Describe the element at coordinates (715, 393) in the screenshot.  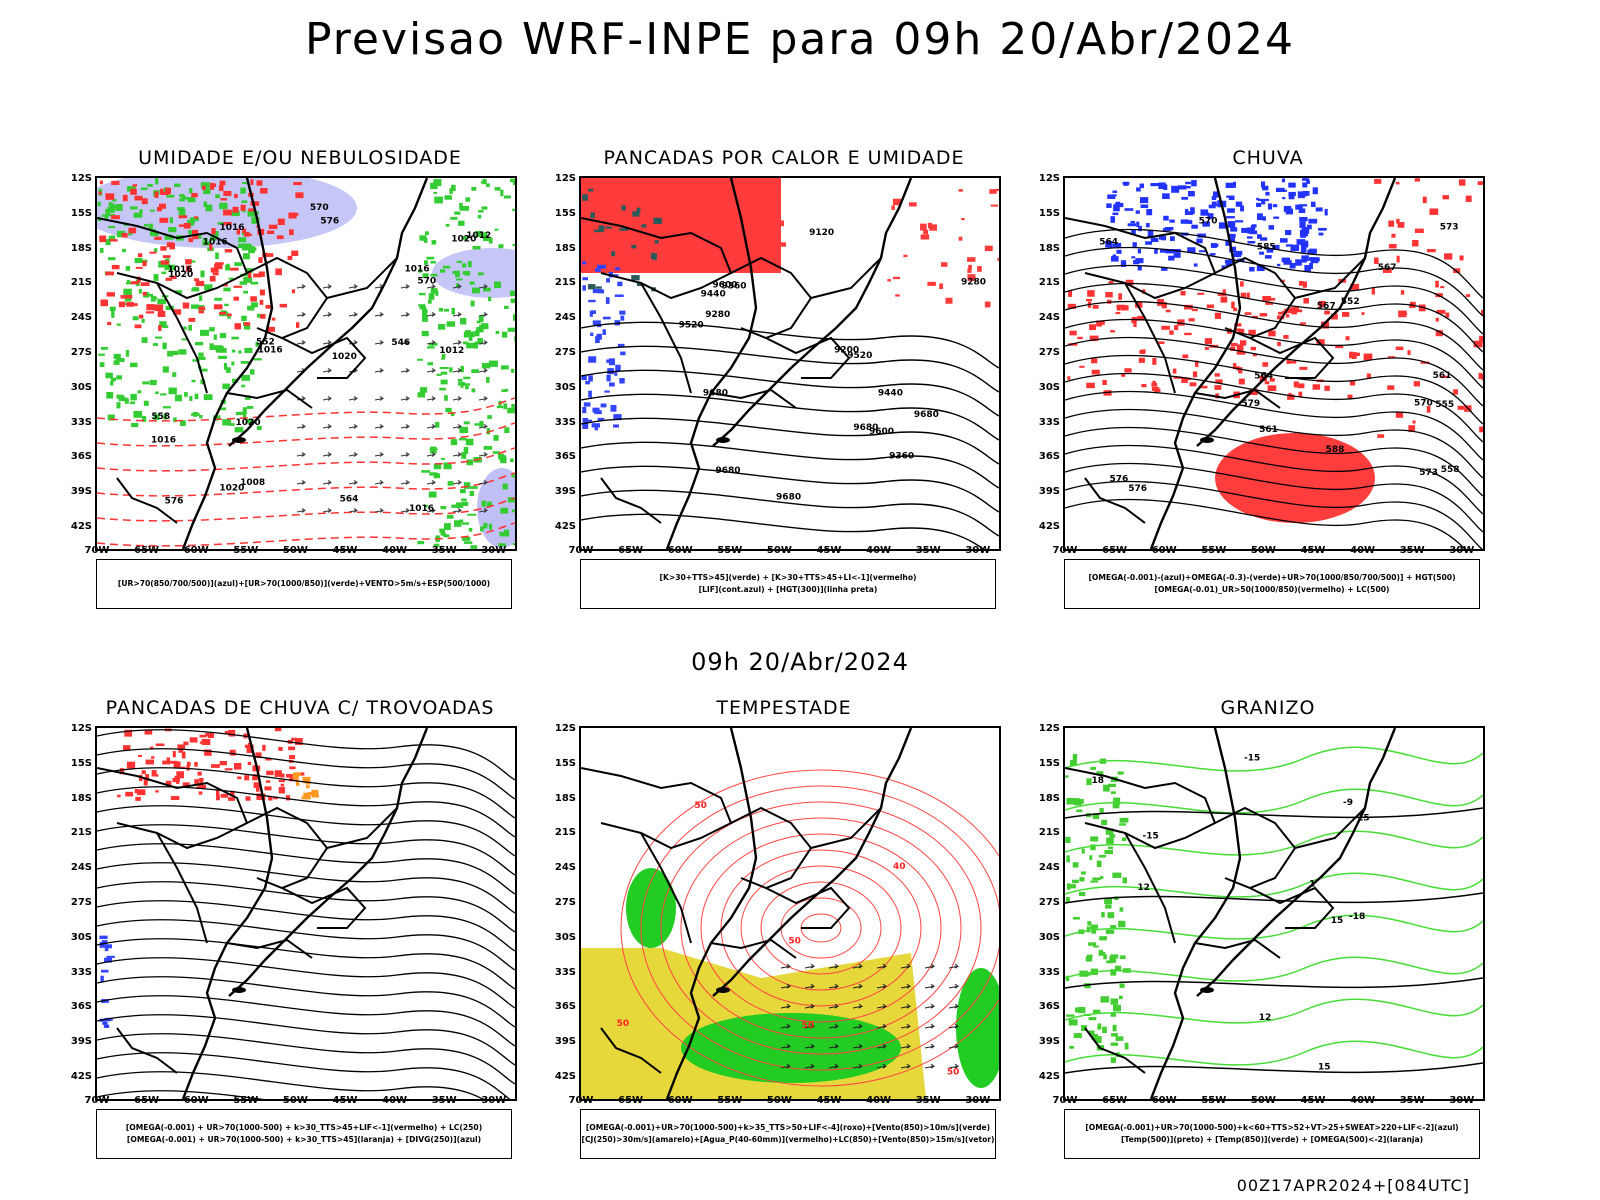
I see `contour-label: 9680` at that location.